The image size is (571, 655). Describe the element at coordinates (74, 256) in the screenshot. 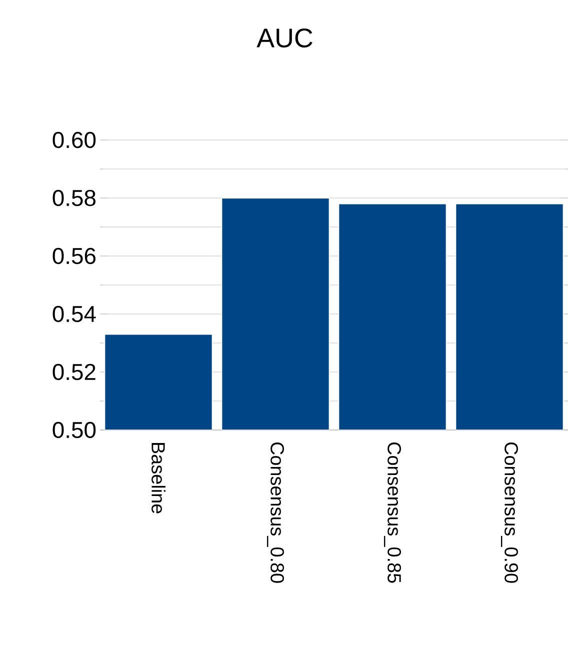

I see `y-tick-label: 0.56` at that location.